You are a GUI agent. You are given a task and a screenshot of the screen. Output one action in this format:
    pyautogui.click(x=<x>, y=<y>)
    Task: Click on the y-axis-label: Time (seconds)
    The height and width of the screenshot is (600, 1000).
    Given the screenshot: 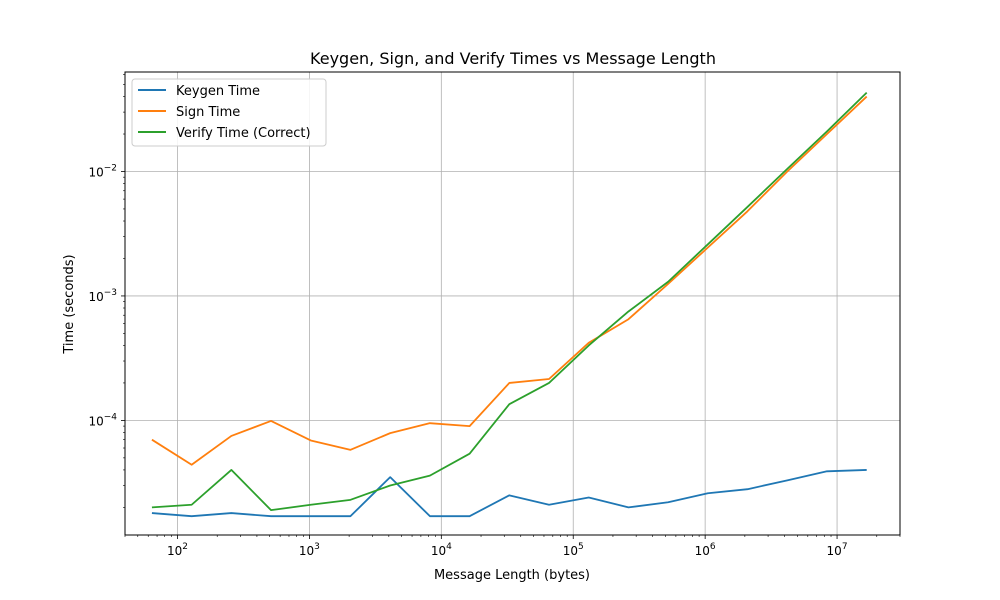 What is the action you would take?
    pyautogui.click(x=69, y=304)
    